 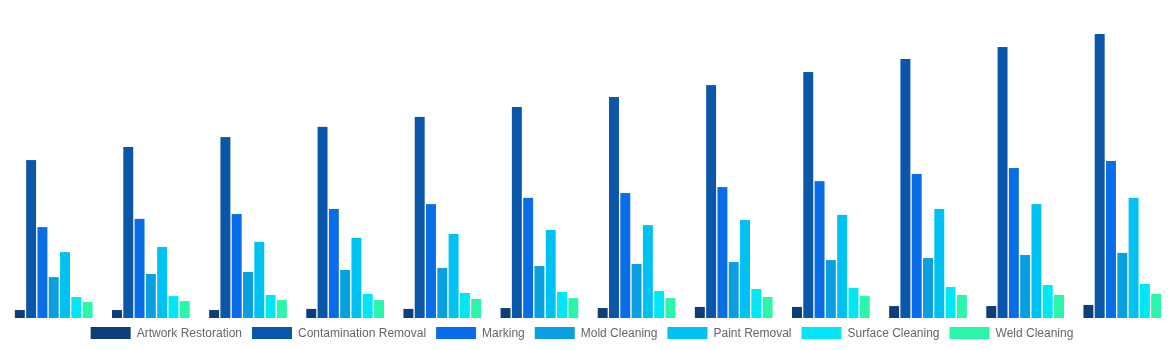 What do you see at coordinates (893, 333) in the screenshot?
I see `legend-label: Surface Cleaning` at bounding box center [893, 333].